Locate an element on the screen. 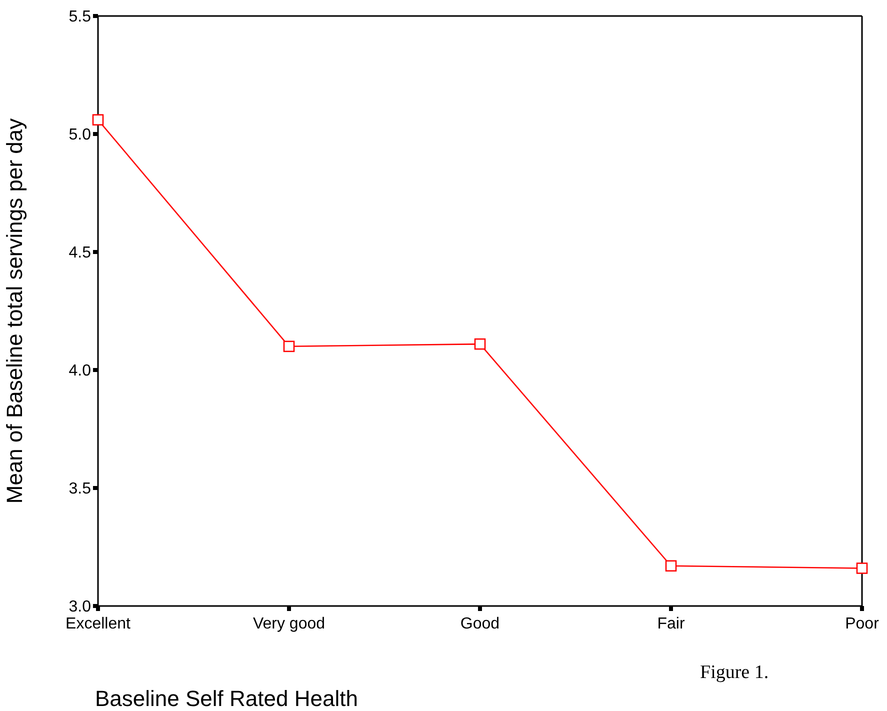 This screenshot has height=711, width=887. x-axis-title: Baseline Self Rated Health is located at coordinates (226, 698).